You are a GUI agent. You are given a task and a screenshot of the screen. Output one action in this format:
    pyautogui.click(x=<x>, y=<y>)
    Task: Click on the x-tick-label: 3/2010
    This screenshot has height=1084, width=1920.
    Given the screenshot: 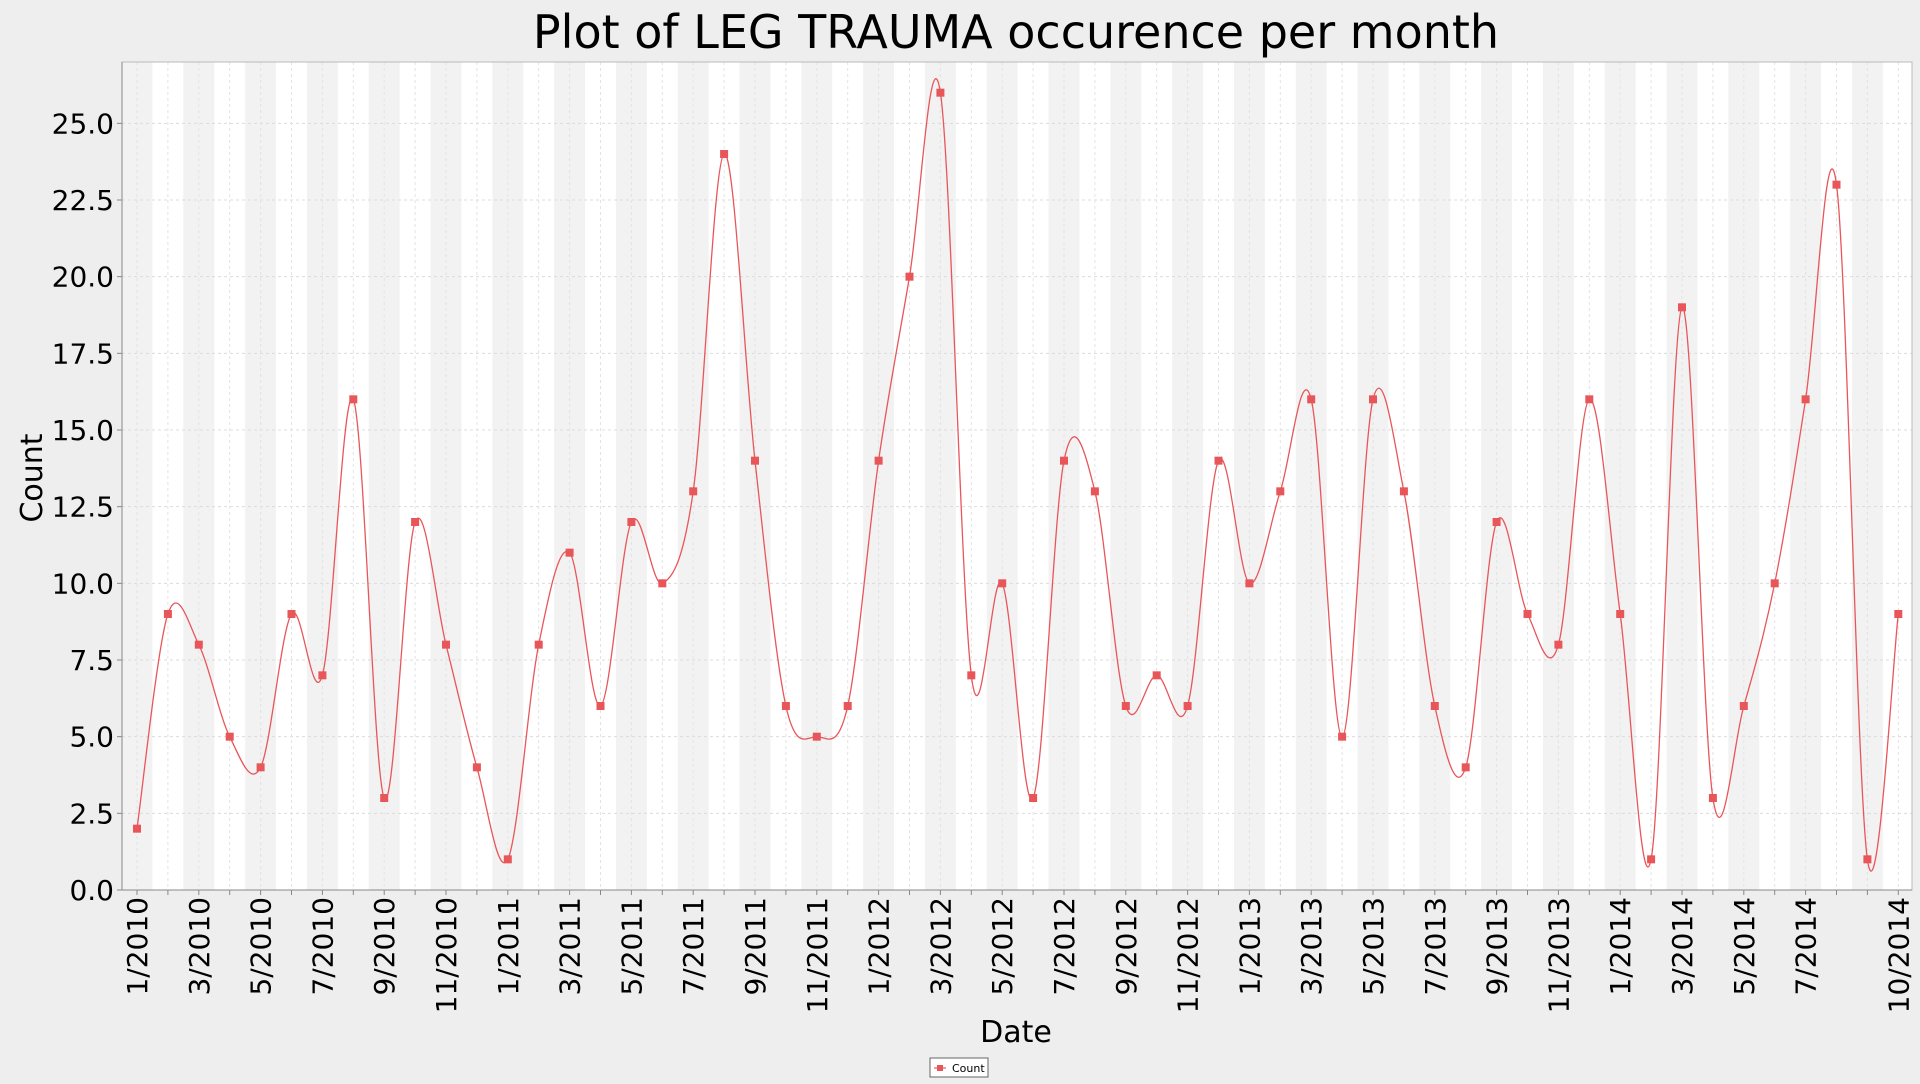 What is the action you would take?
    pyautogui.click(x=199, y=946)
    